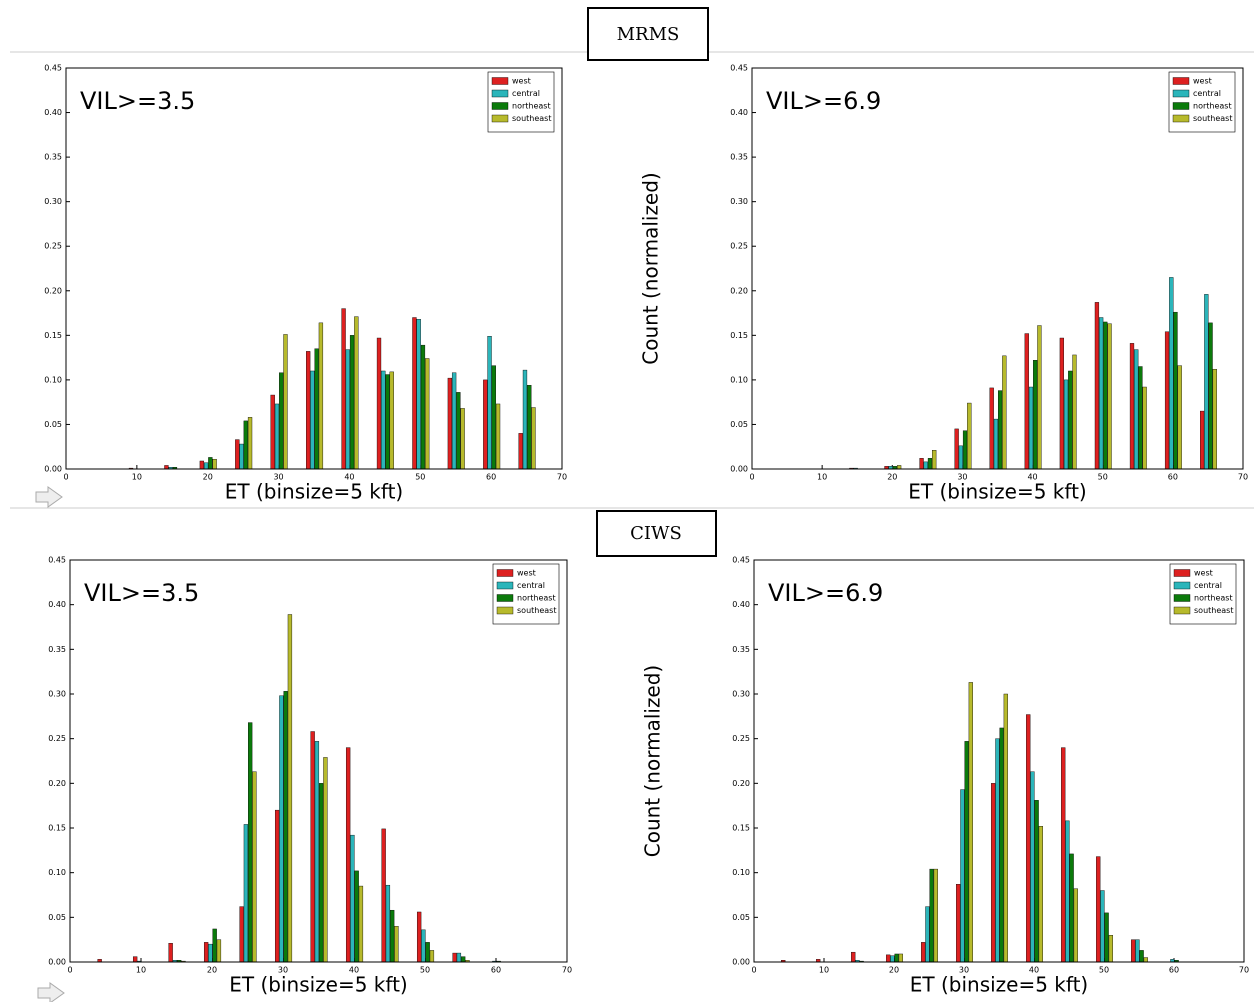 The image size is (1254, 1002). What do you see at coordinates (536, 598) in the screenshot?
I see `legend-label: northeast` at bounding box center [536, 598].